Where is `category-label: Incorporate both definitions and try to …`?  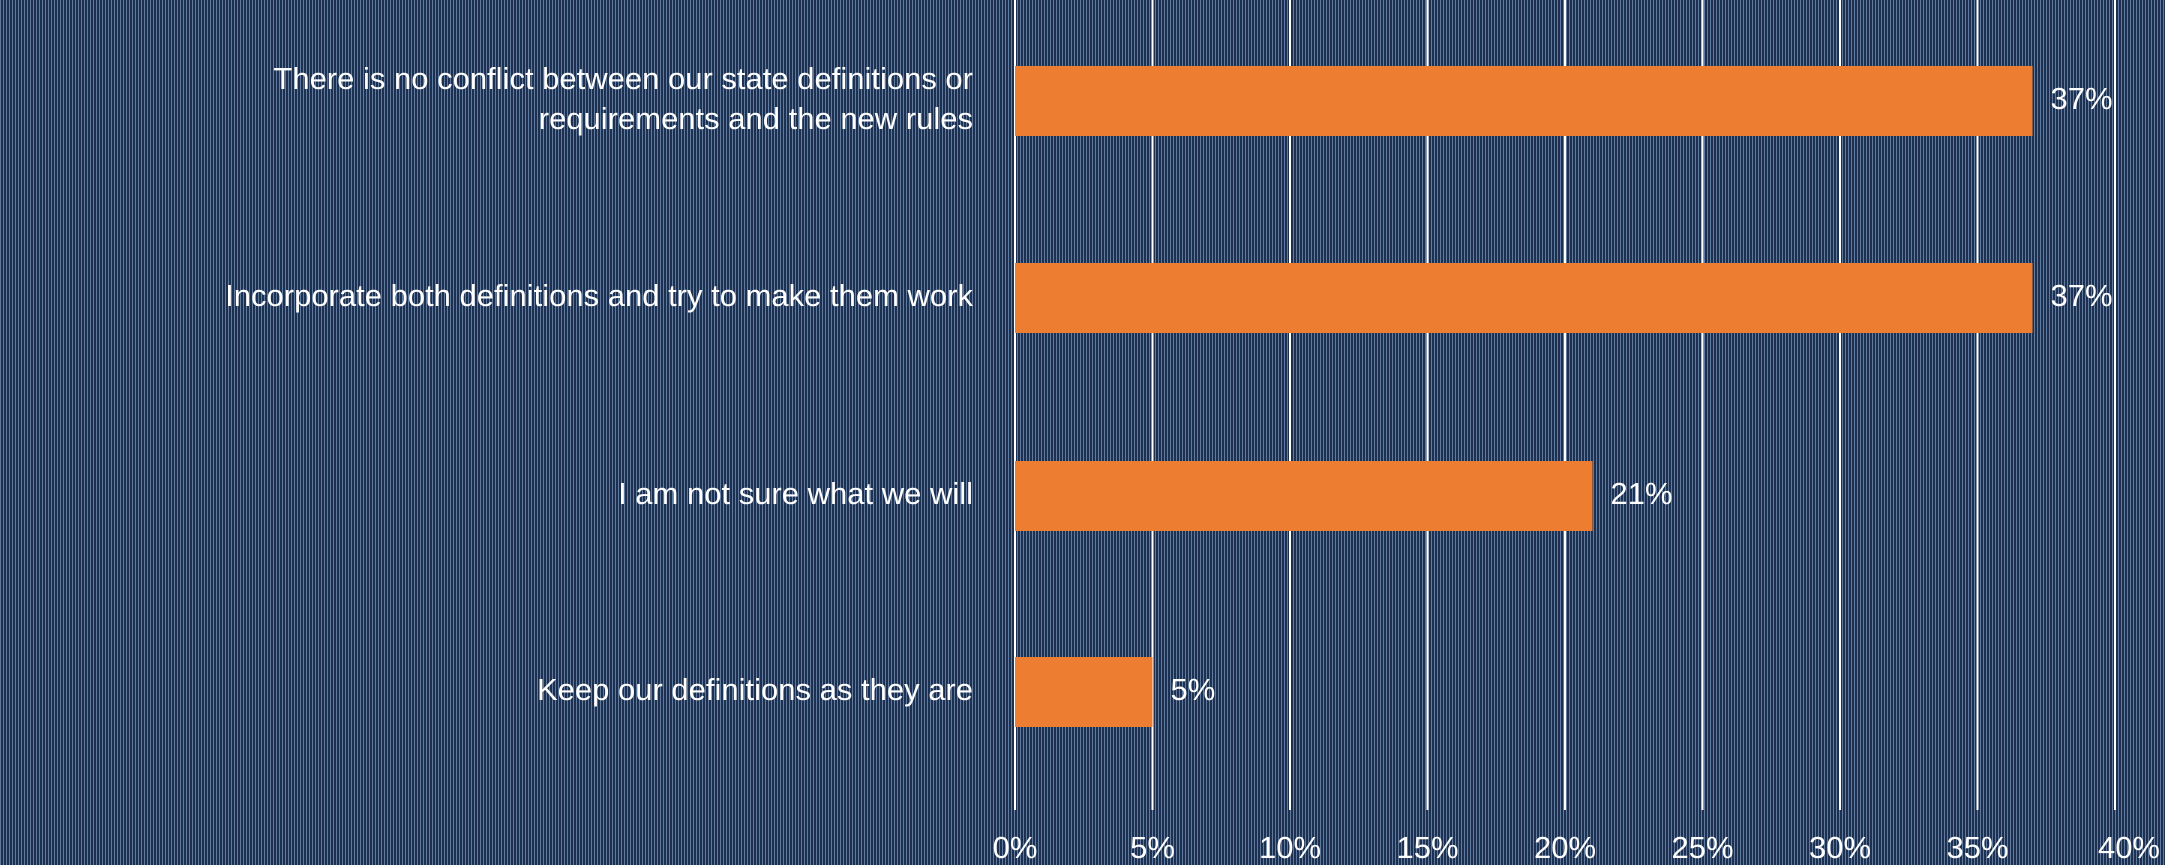 category-label: Incorporate both definitions and try to … is located at coordinates (599, 295).